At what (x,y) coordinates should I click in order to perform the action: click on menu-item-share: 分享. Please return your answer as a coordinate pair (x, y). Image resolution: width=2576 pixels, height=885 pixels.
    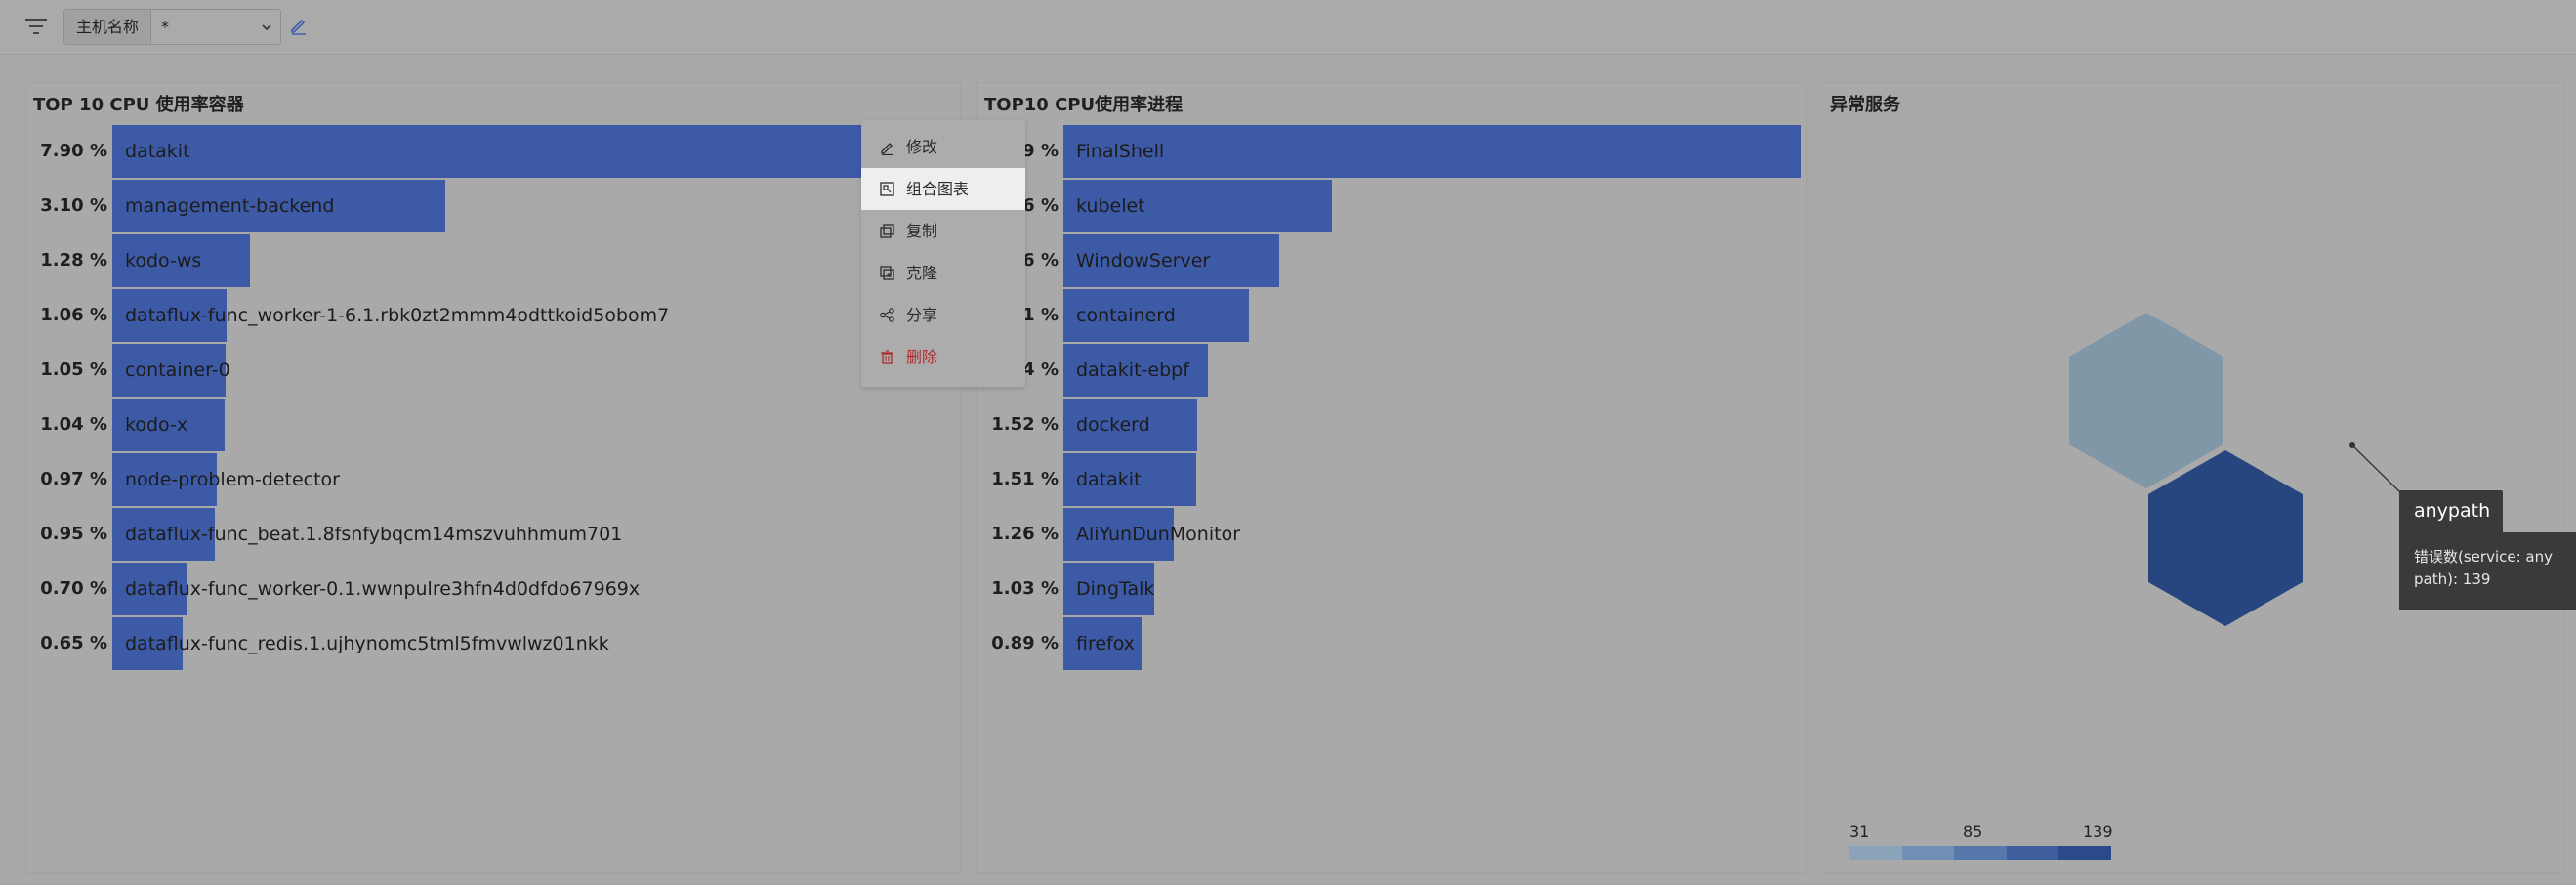
    Looking at the image, I should click on (943, 315).